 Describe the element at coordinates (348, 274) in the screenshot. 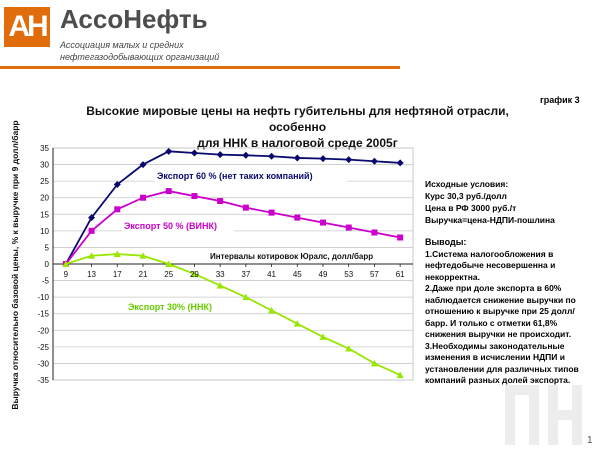

I see `x-tick-label: 53` at that location.